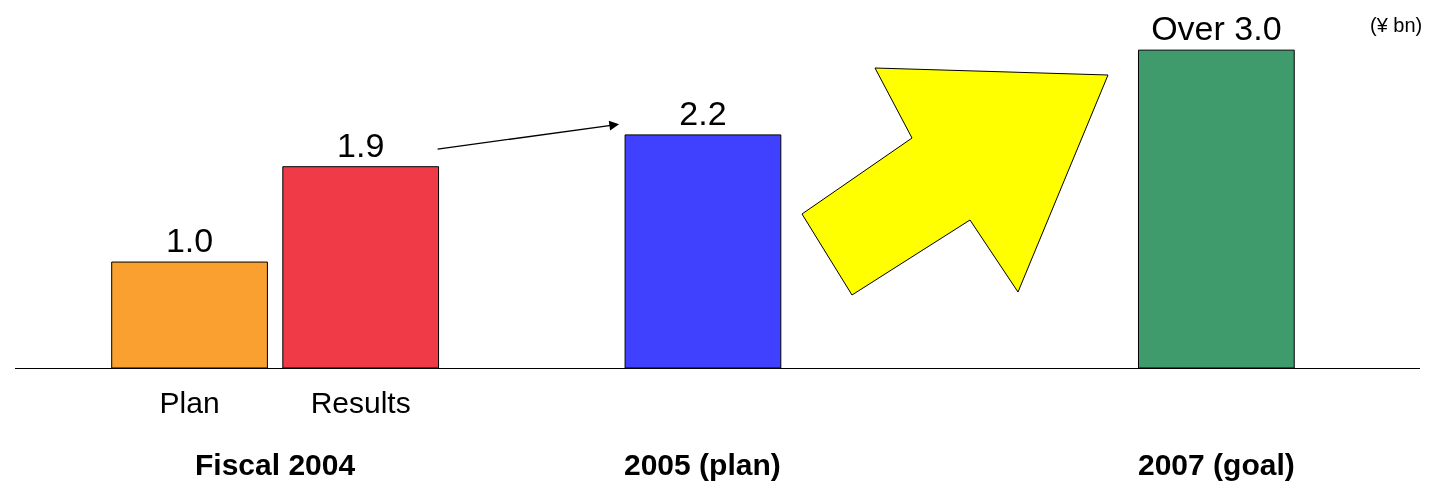  I want to click on data-label: Over 3.0, so click(1216, 28).